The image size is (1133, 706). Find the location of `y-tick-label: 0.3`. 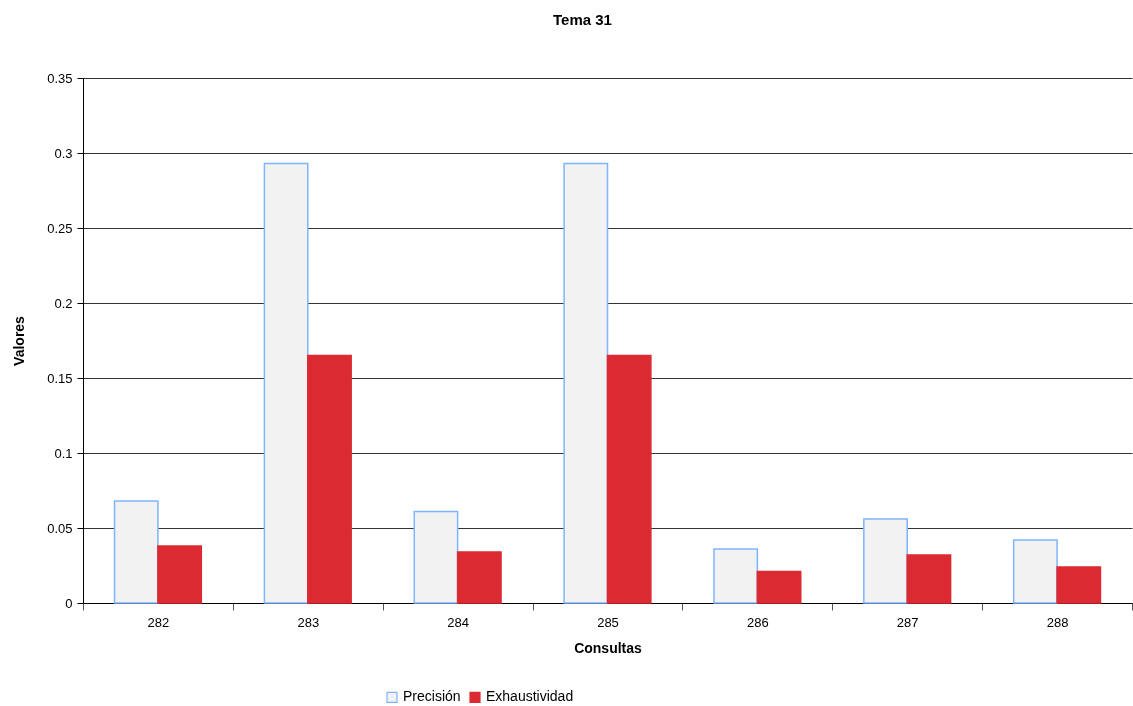

y-tick-label: 0.3 is located at coordinates (63, 153).